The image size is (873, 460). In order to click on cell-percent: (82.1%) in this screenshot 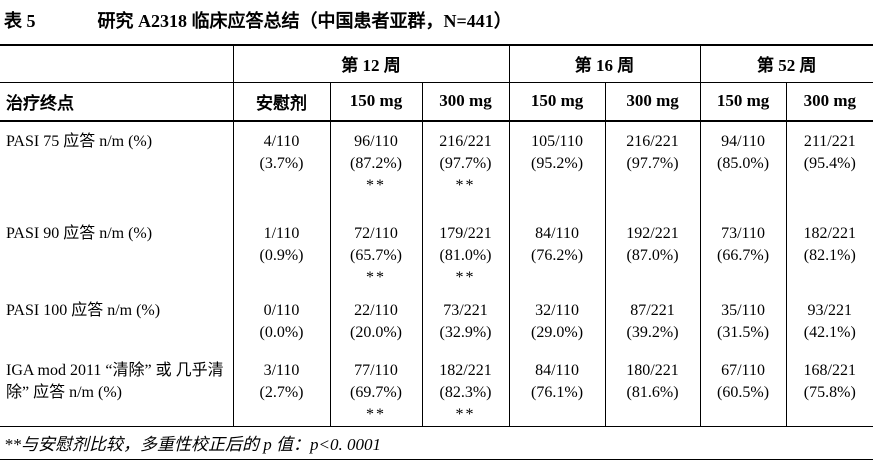, I will do `click(829, 255)`.